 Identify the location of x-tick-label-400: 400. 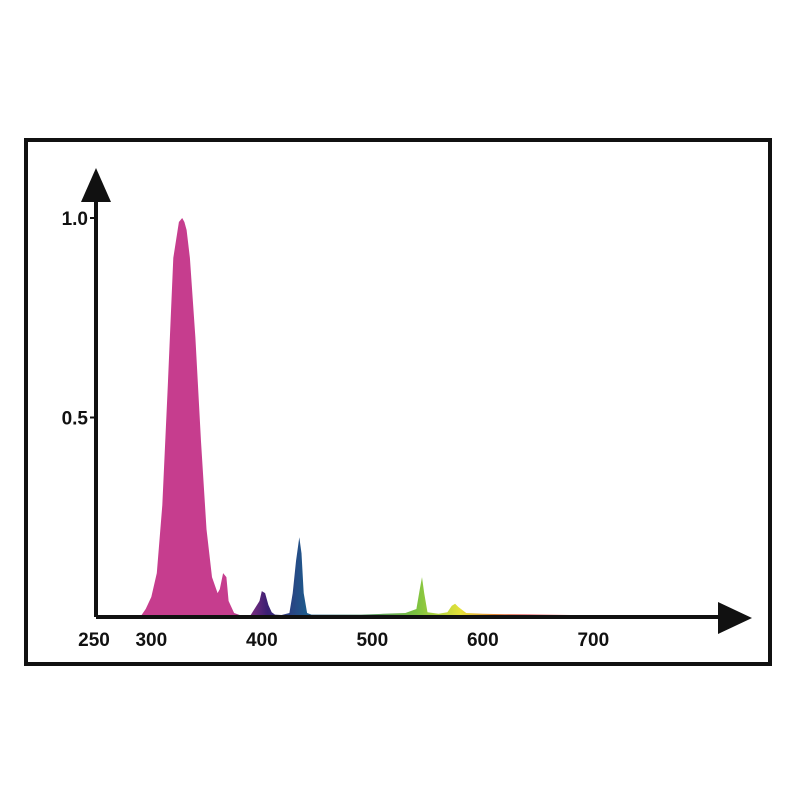
(262, 640).